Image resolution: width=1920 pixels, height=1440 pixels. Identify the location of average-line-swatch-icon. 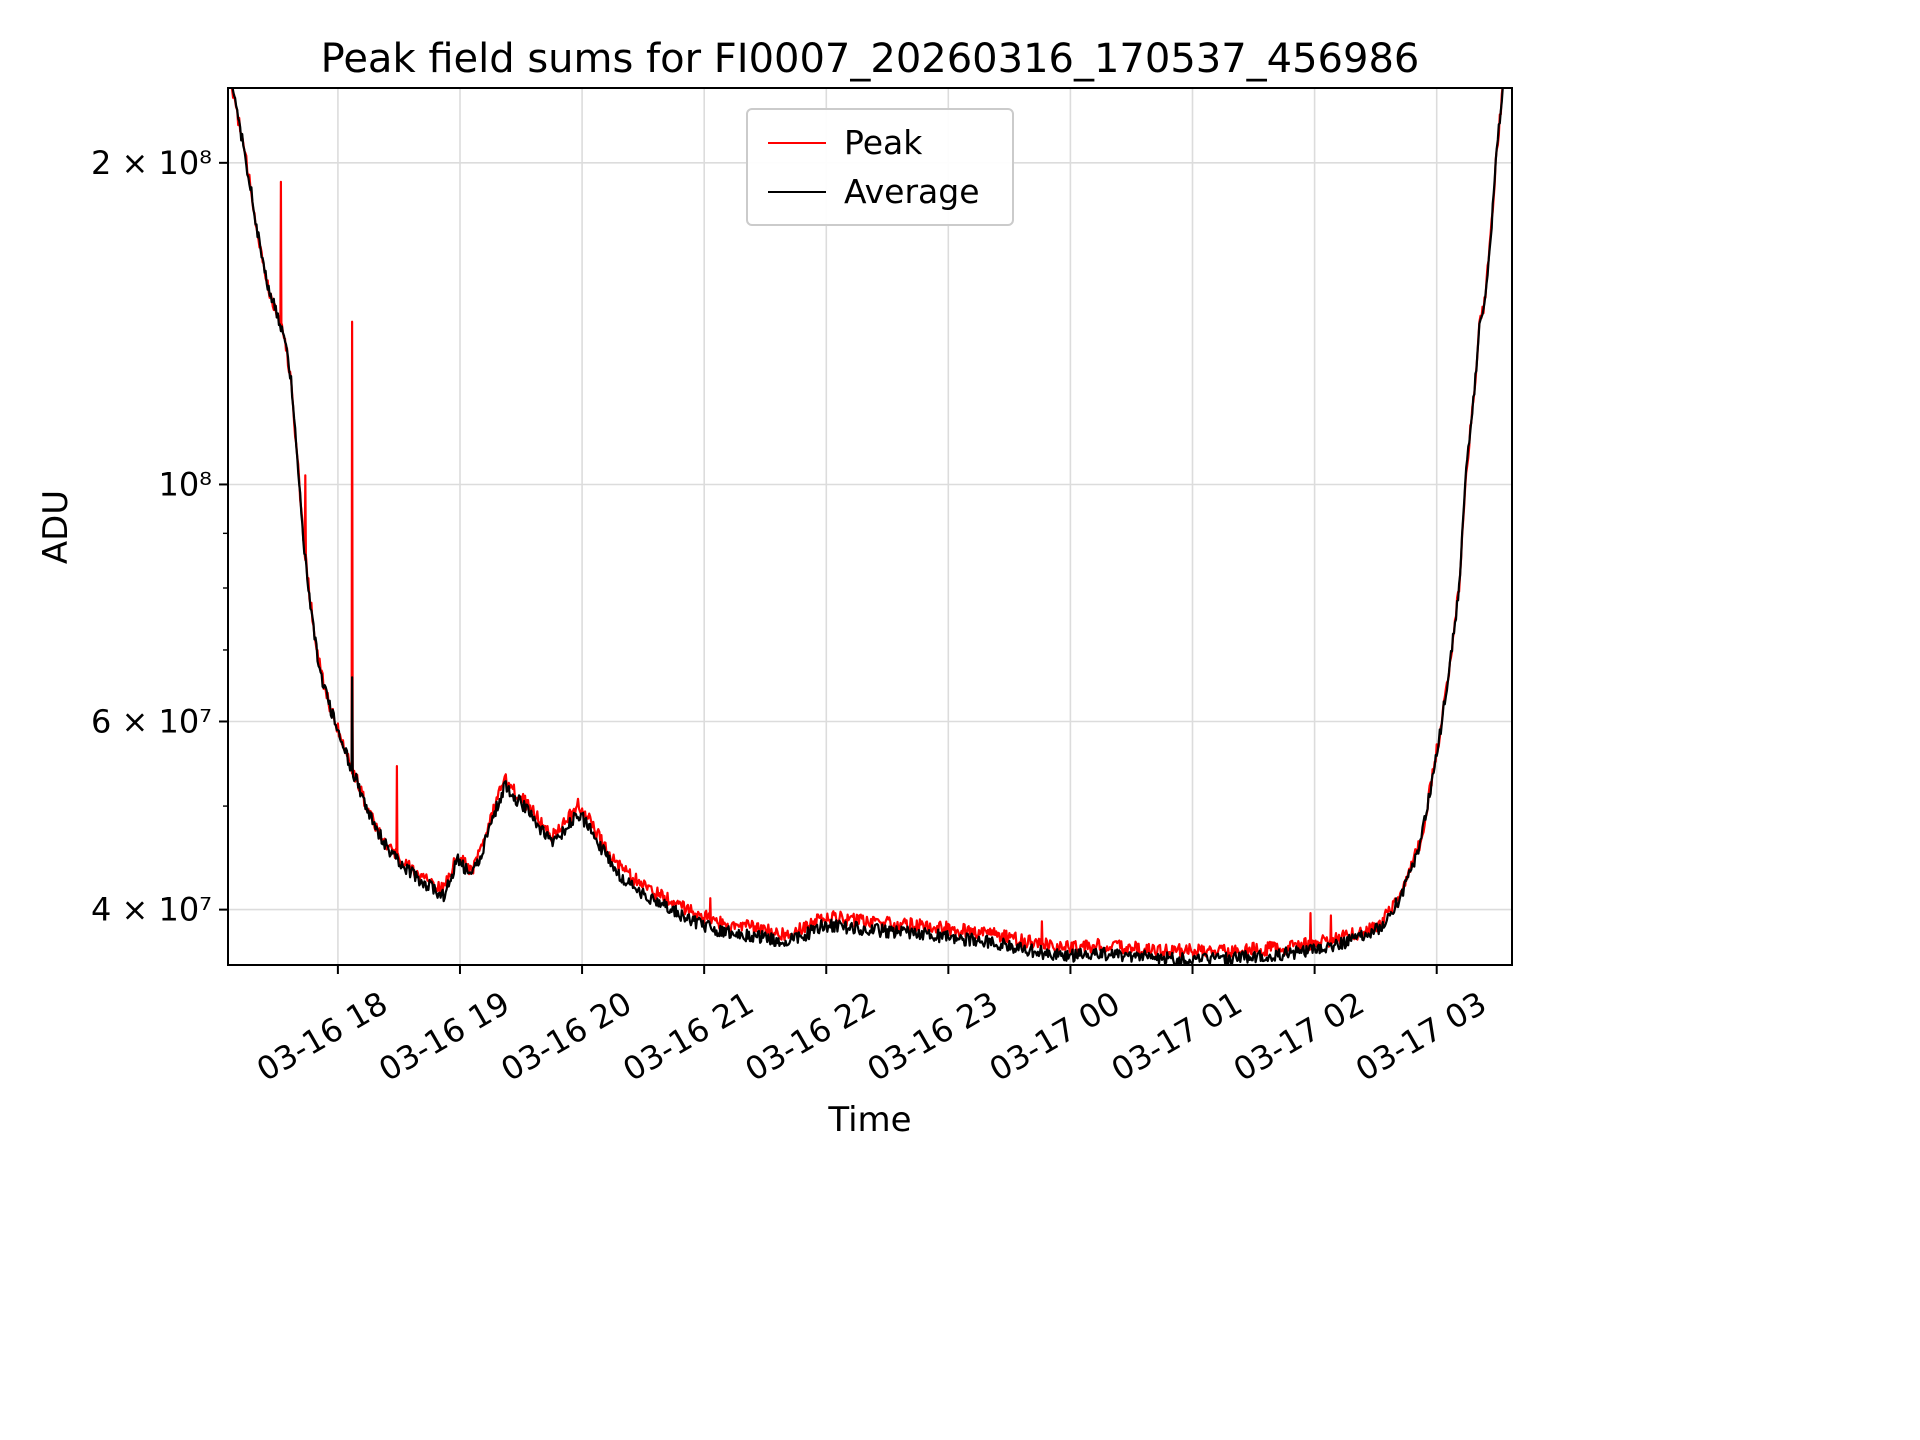
(797, 191).